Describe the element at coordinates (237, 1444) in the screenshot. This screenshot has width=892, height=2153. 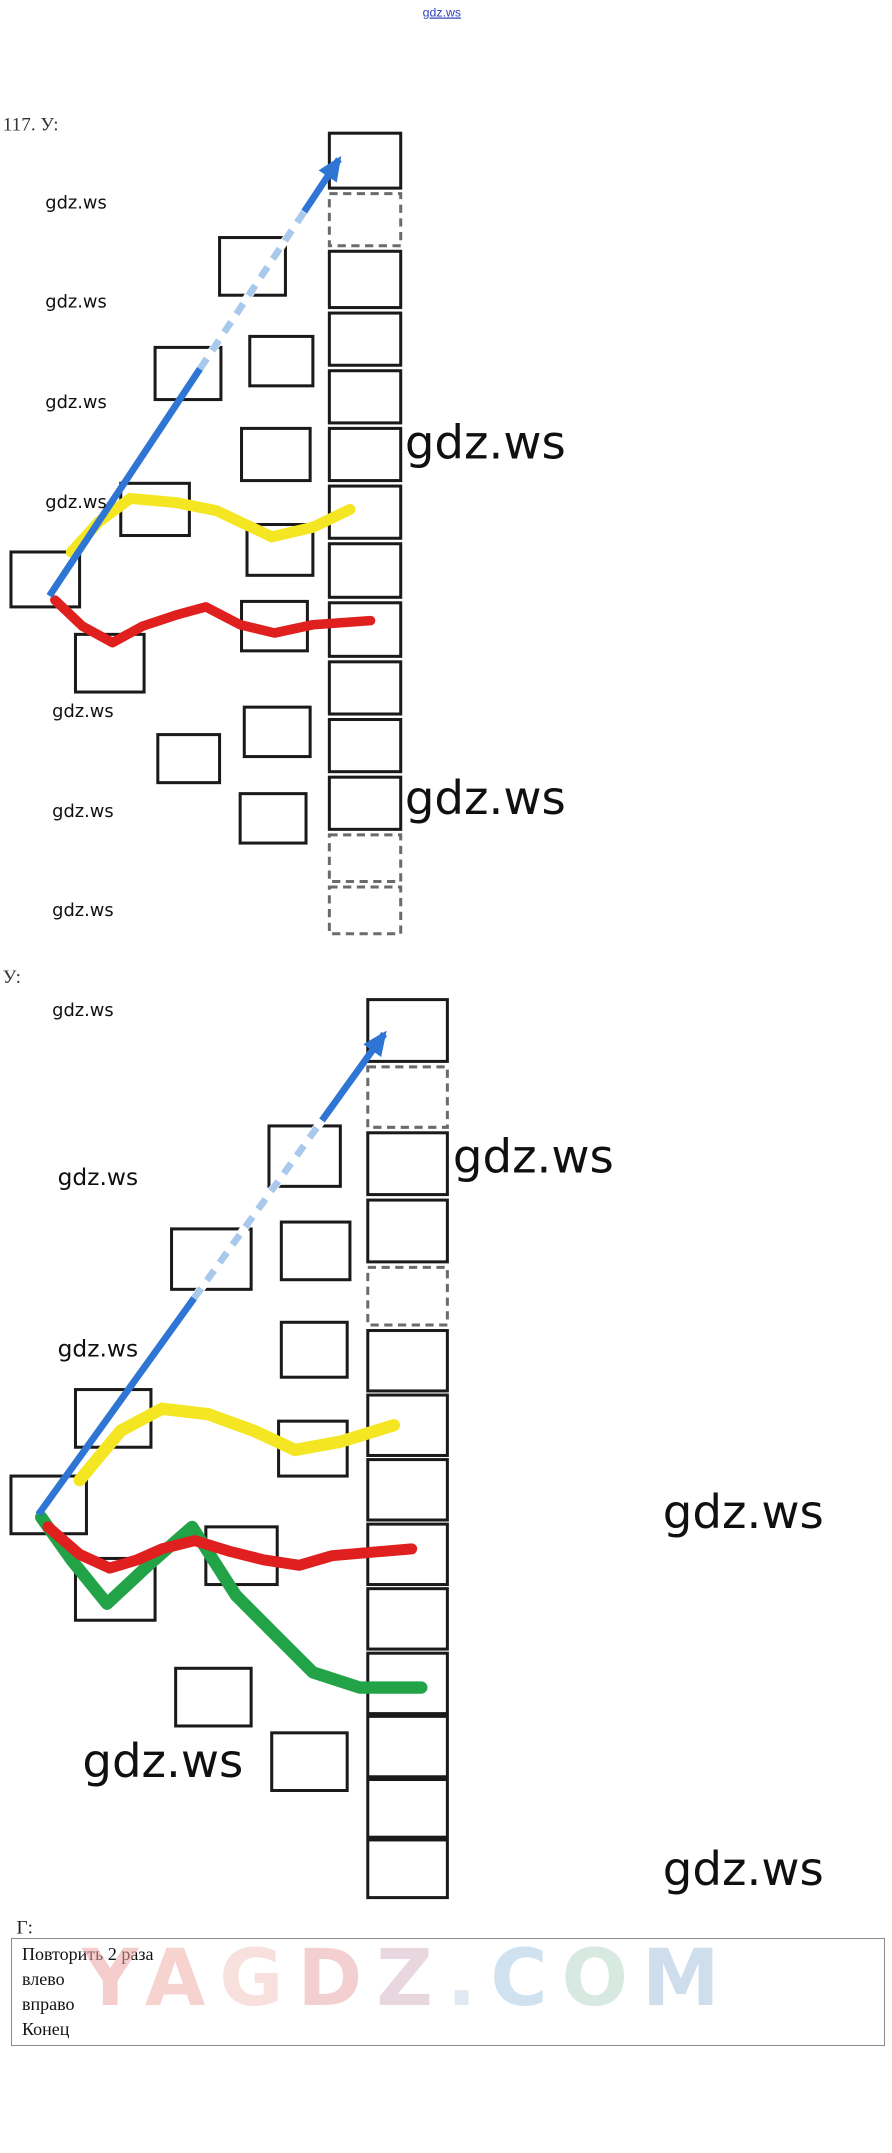
I see `yellow-route-line` at that location.